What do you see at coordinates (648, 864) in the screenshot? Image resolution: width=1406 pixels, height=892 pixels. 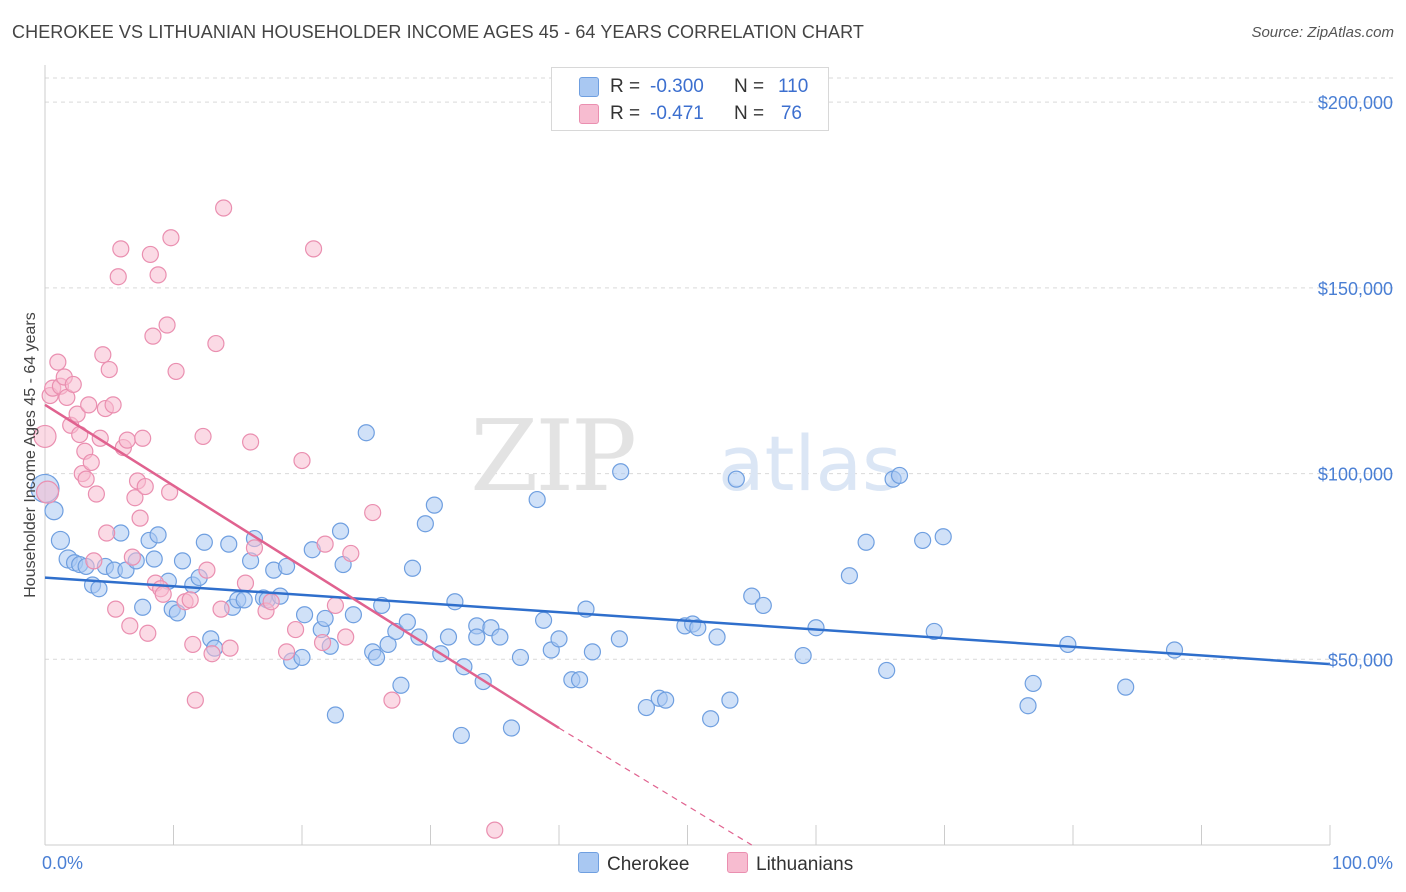 I see `legend-label: Cherokee` at bounding box center [648, 864].